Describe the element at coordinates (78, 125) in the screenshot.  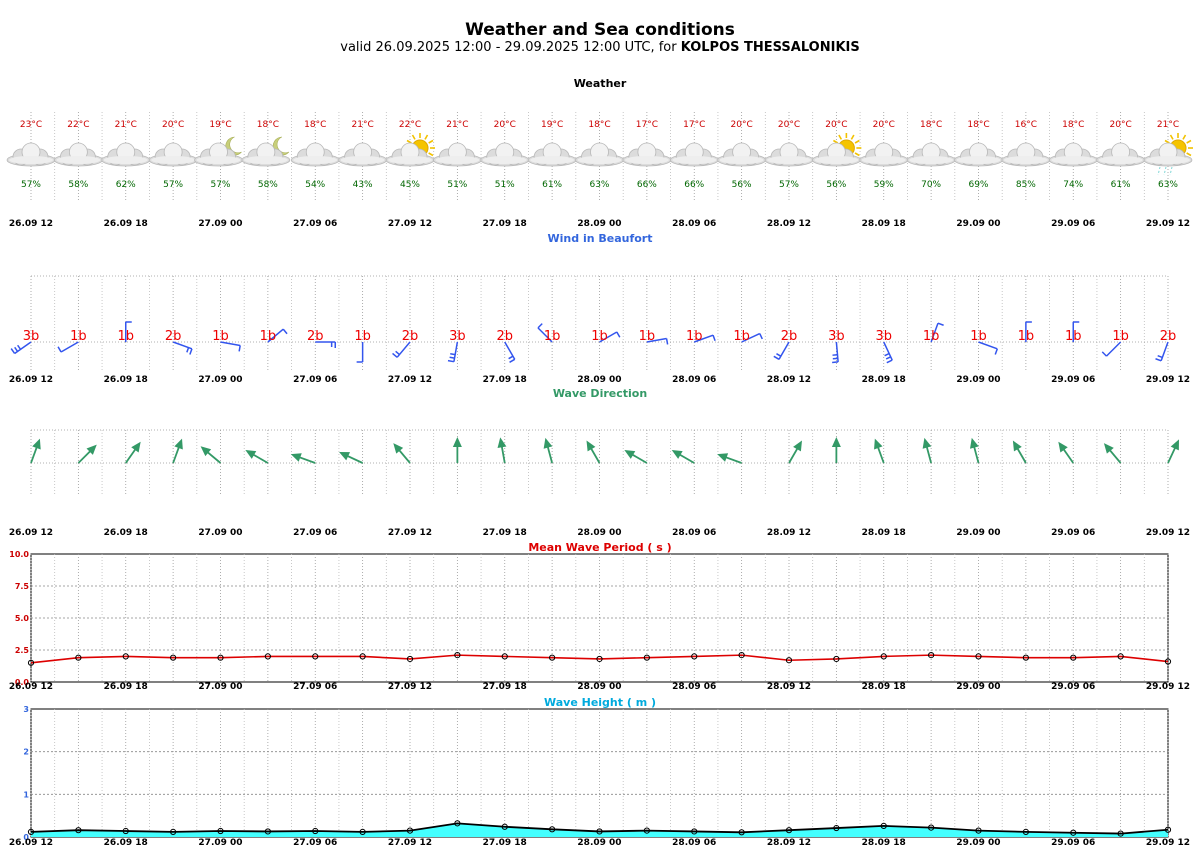
I see `temperature-label: 22°C` at that location.